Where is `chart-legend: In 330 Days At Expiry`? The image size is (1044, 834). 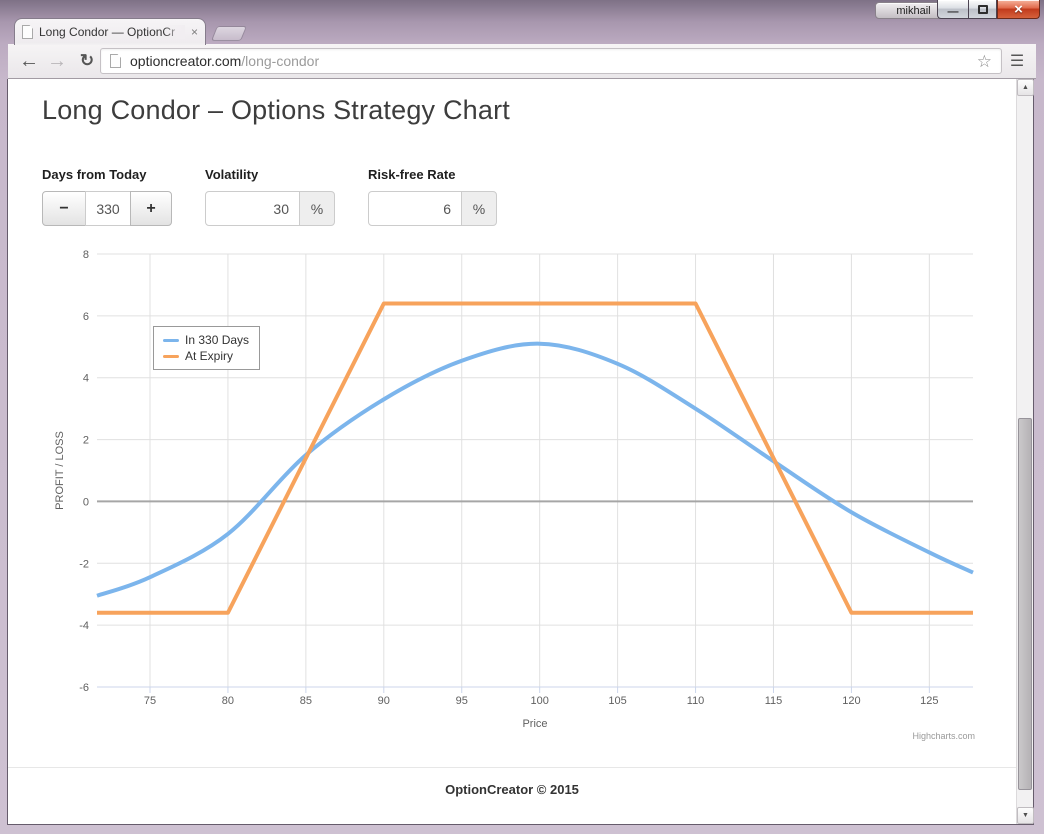
chart-legend: In 330 Days At Expiry is located at coordinates (207, 348).